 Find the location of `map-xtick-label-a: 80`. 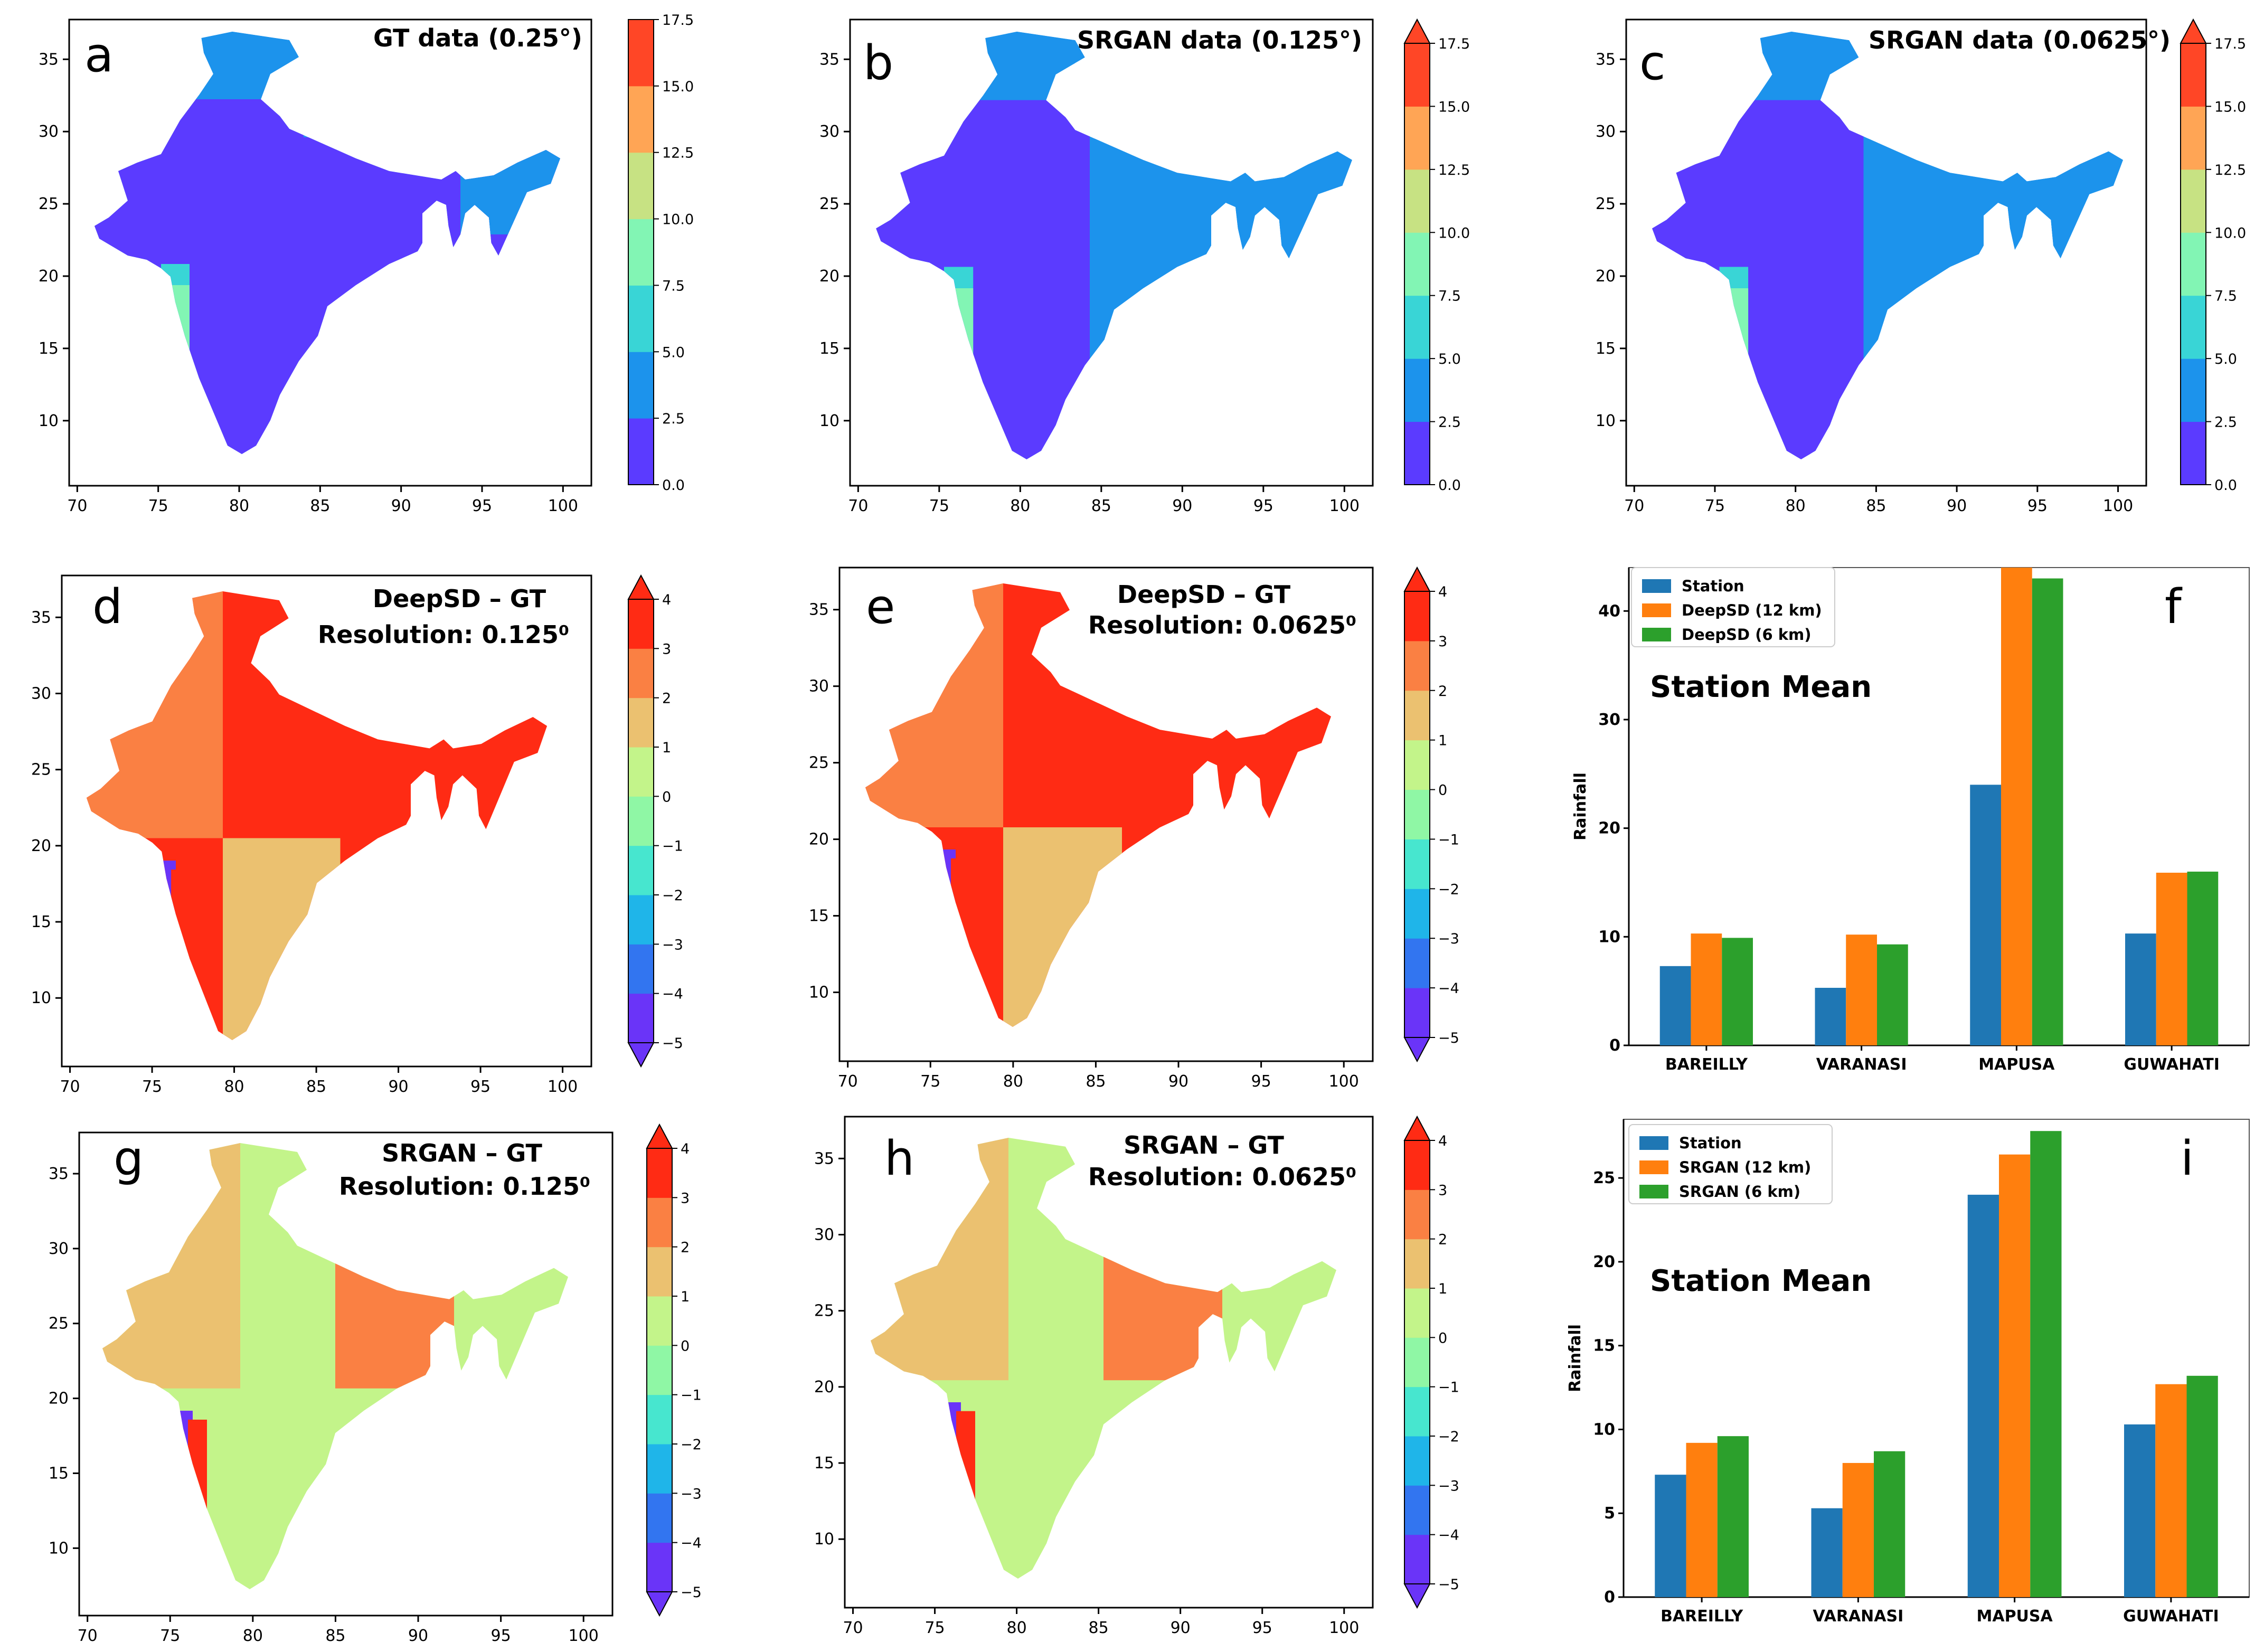

map-xtick-label-a: 80 is located at coordinates (239, 506).